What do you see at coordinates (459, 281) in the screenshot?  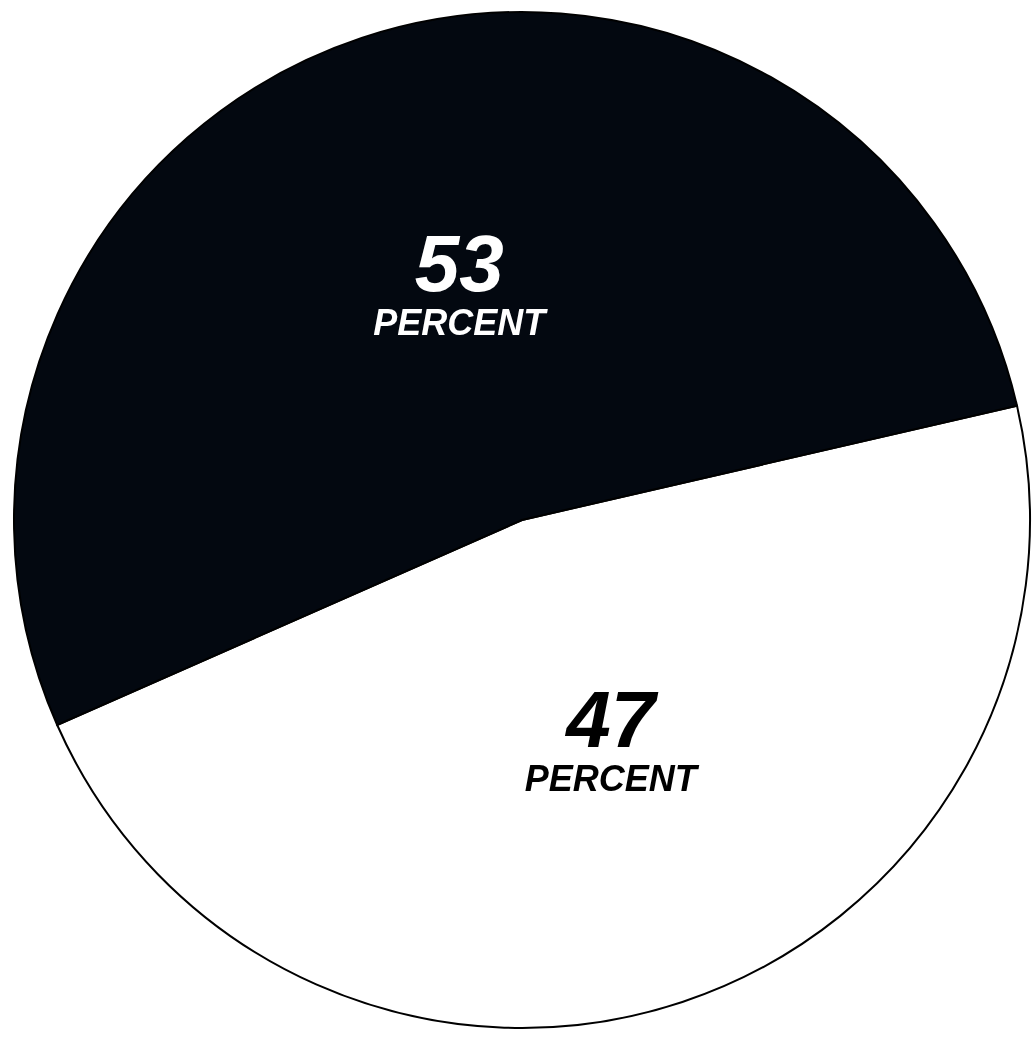 I see `text: 53 PERCENT` at bounding box center [459, 281].